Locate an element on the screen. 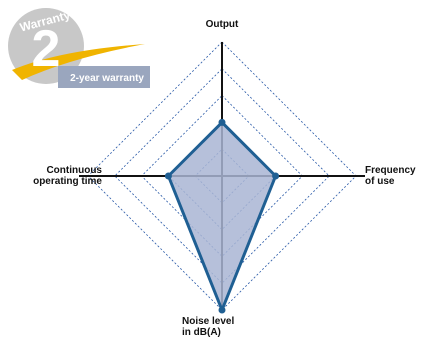  warranty-badge: 2 Warranty 2-year warranty is located at coordinates (79, 48).